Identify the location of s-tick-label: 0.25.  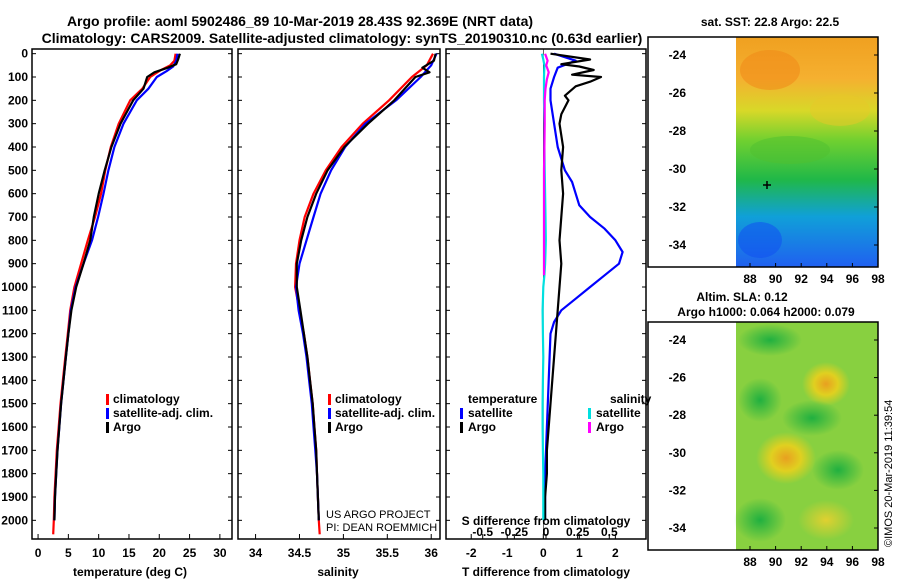
(578, 532).